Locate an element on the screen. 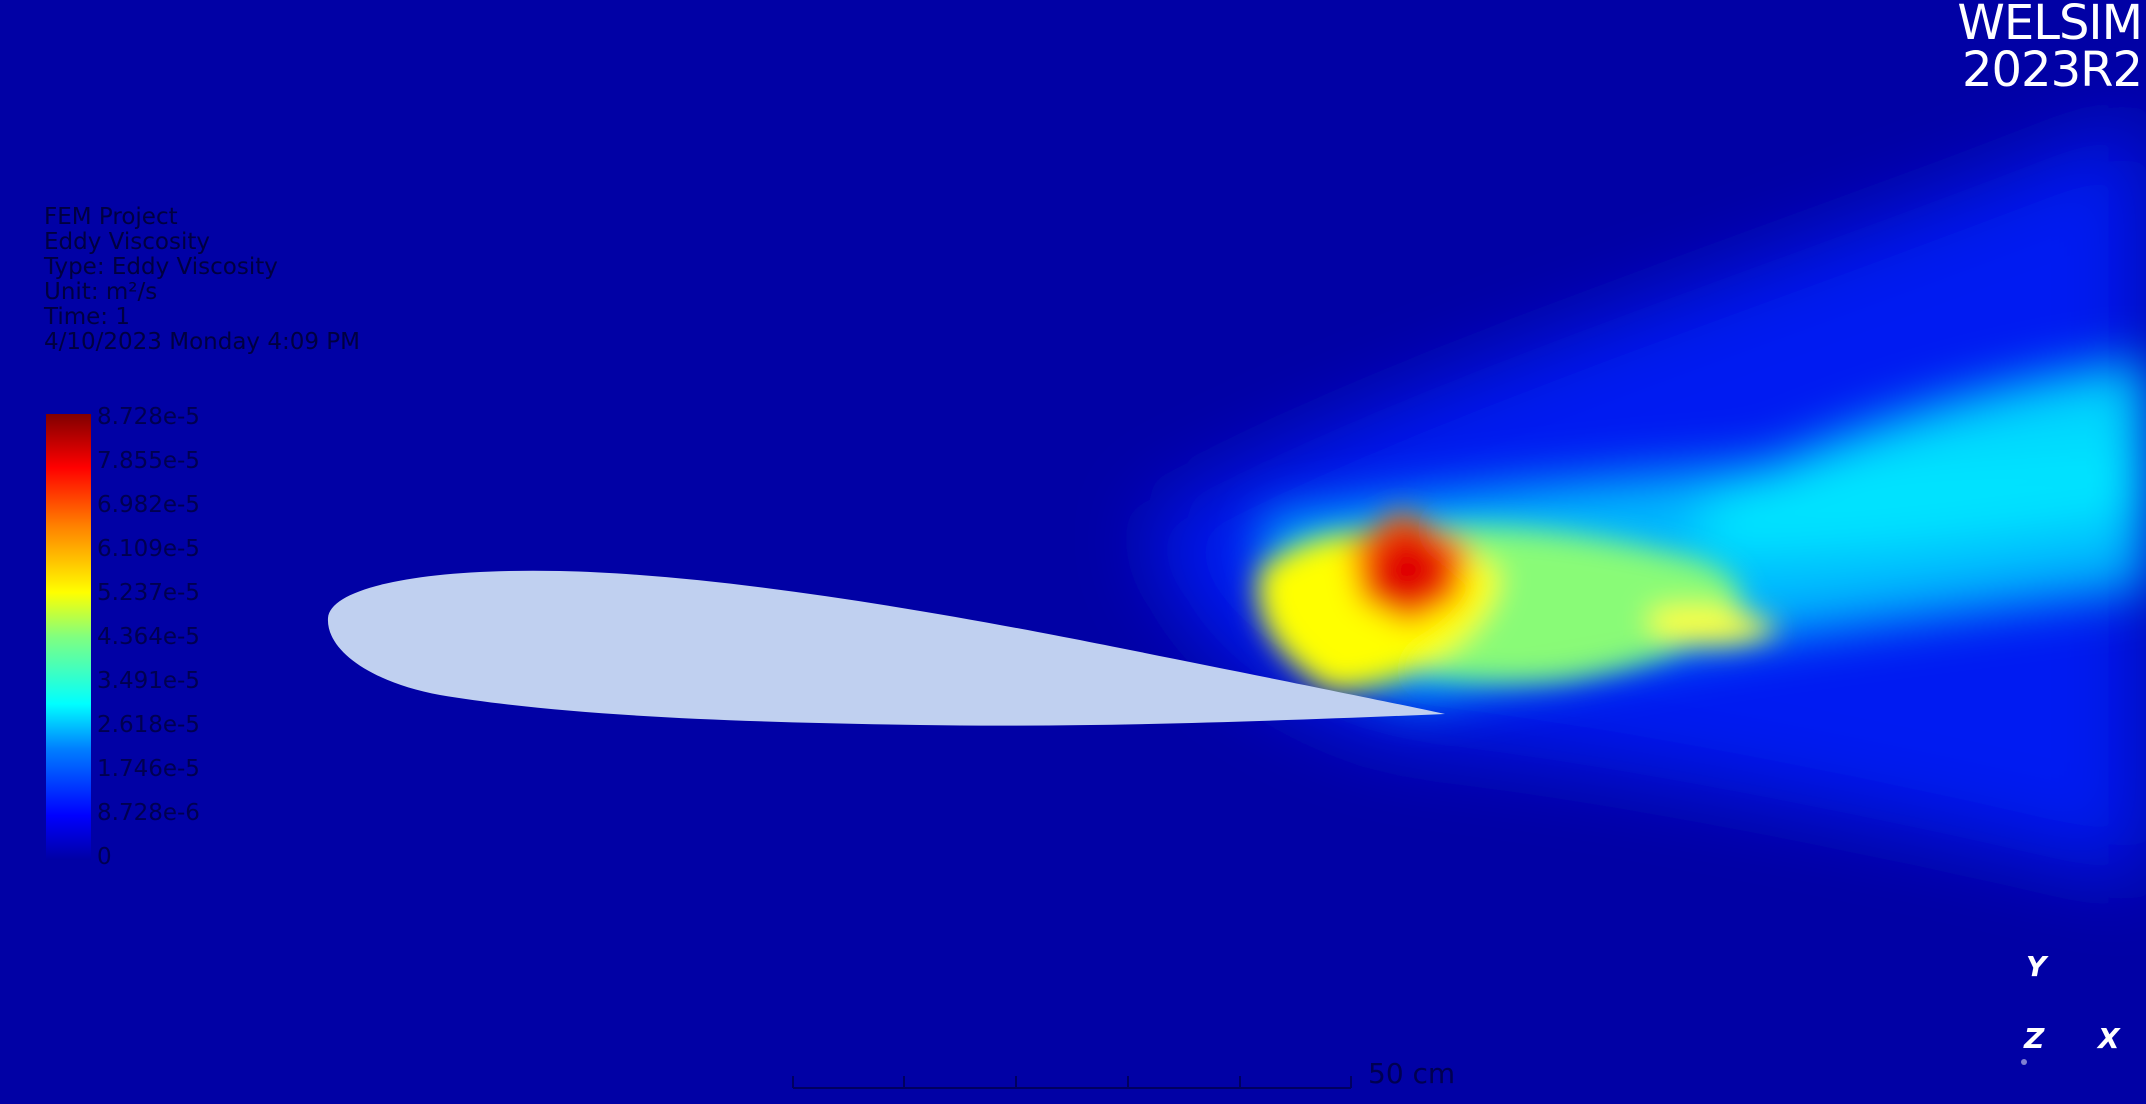  z-axis-label: Z is located at coordinates (2034, 1038).